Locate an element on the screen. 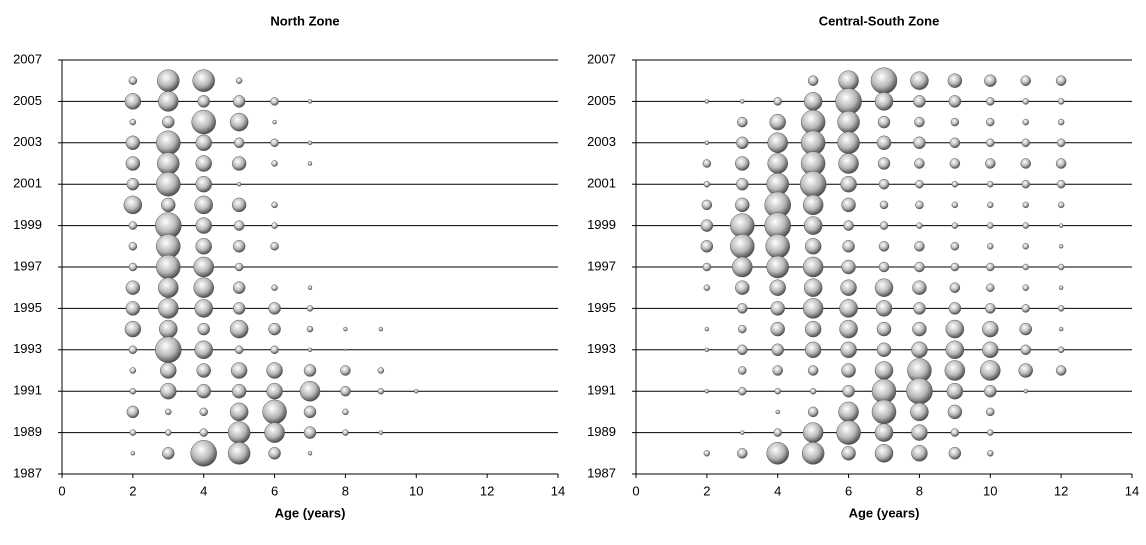 Image resolution: width=1146 pixels, height=545 pixels. x-tick-label: 4 is located at coordinates (203, 490).